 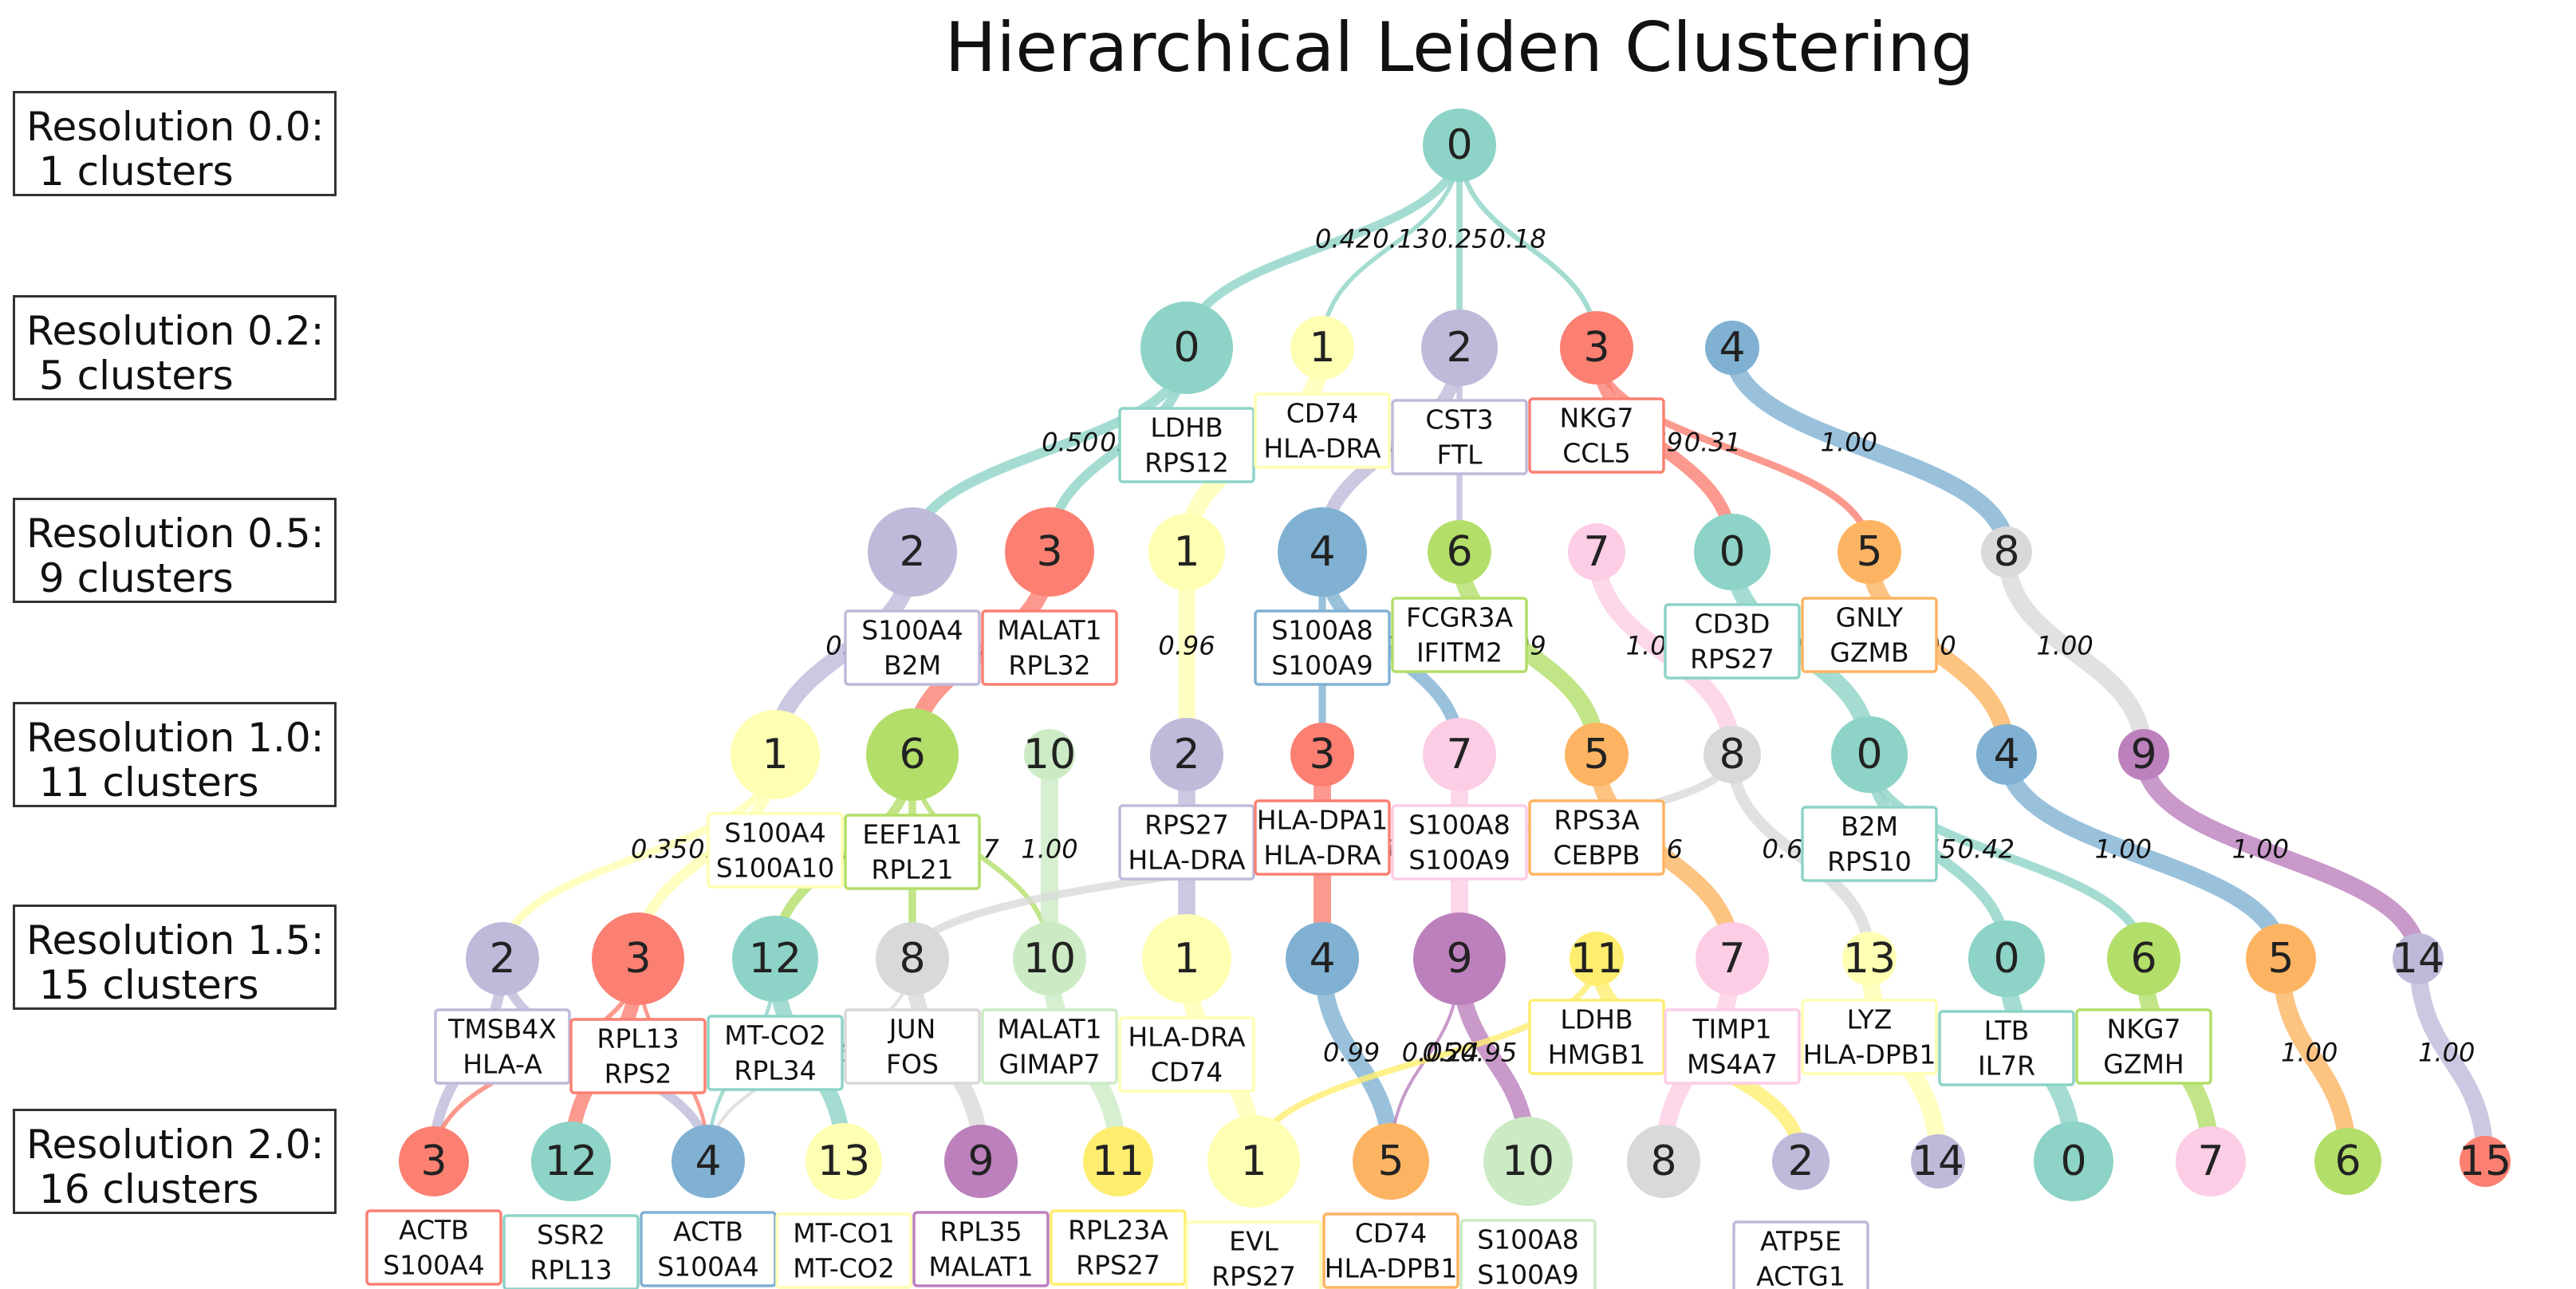 I want to click on edge-probability-label: 0.42, so click(x=1986, y=849).